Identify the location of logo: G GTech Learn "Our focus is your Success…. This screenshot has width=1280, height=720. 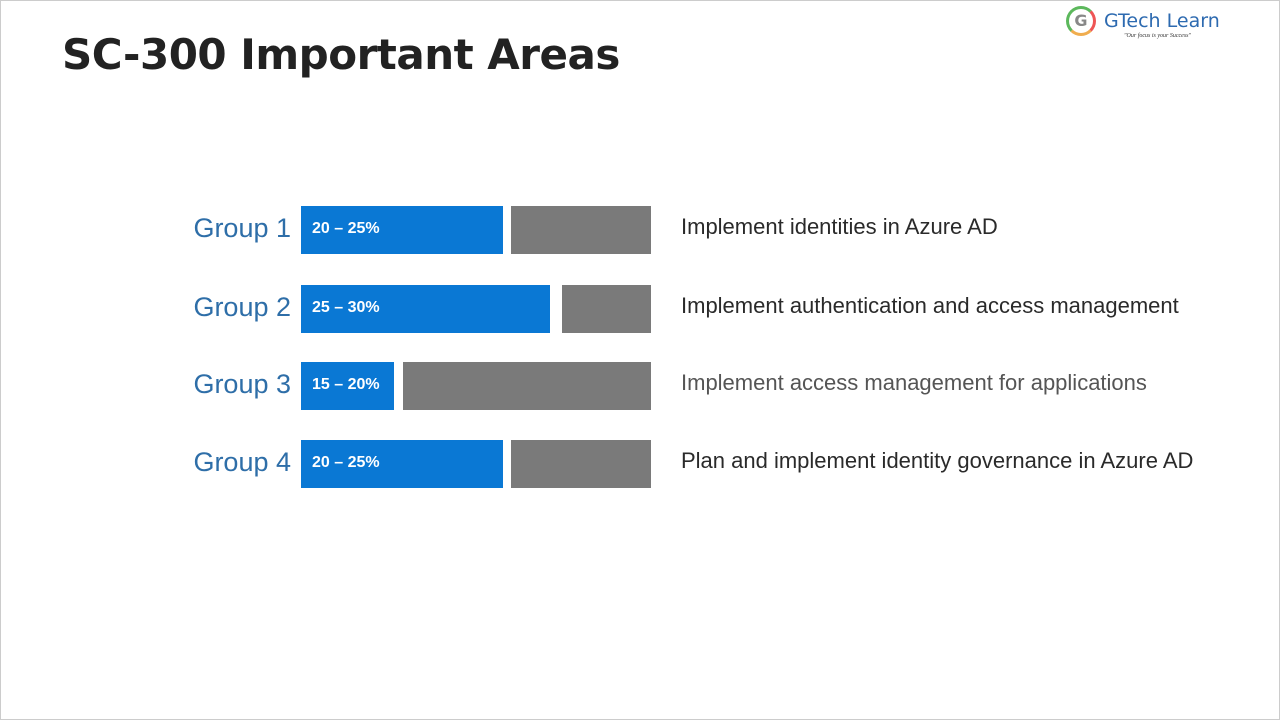
(1146, 26).